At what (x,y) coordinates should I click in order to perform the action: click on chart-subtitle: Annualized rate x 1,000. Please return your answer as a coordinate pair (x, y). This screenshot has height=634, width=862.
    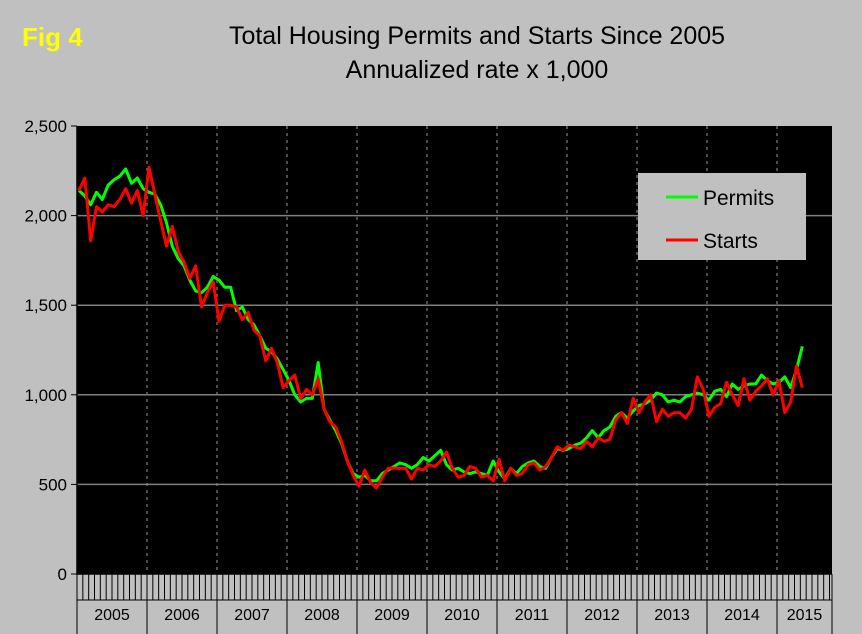
    Looking at the image, I should click on (477, 70).